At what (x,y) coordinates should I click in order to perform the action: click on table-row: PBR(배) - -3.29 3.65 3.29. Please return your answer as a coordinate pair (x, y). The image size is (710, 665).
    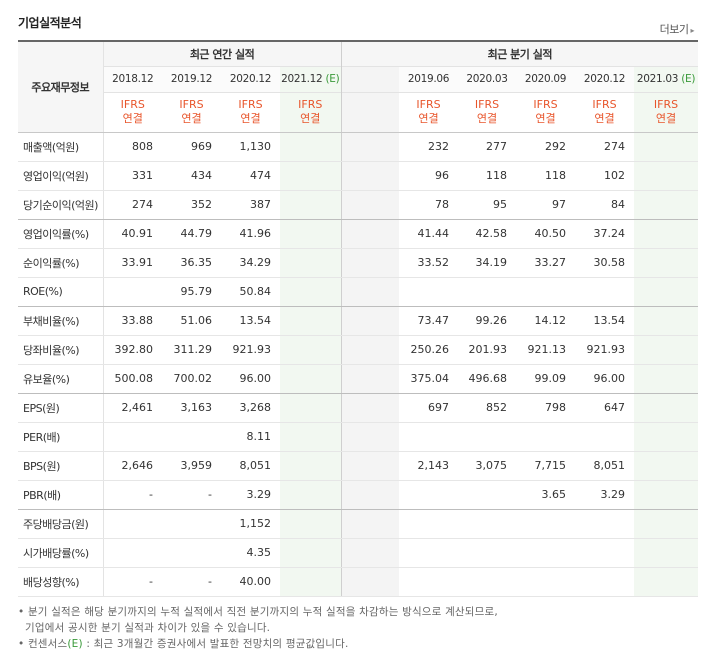
    Looking at the image, I should click on (358, 495).